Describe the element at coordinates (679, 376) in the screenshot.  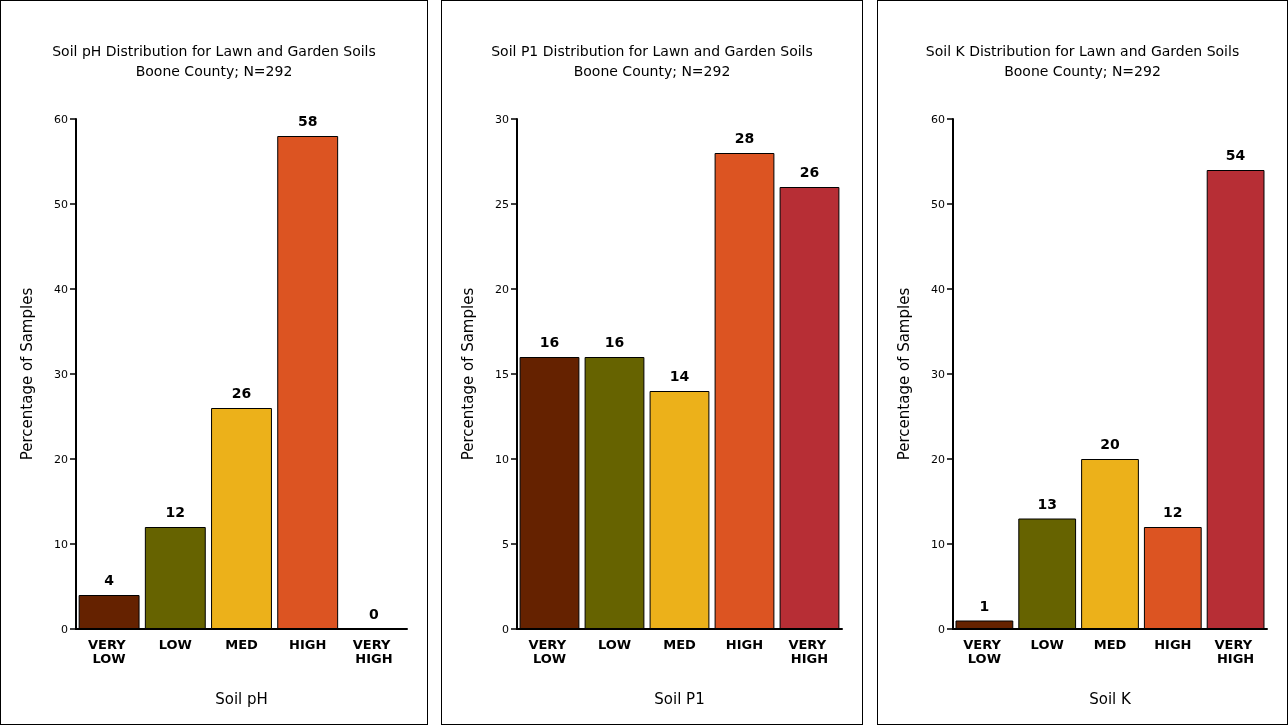
I see `data-label: 14` at that location.